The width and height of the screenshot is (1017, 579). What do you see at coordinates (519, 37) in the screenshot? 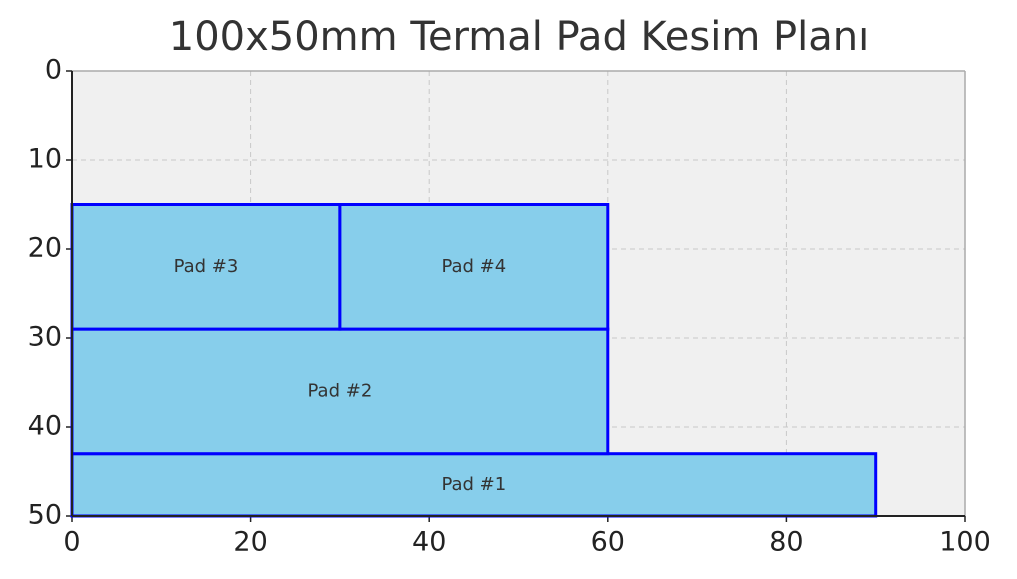
I see `chart-title: 100x50mm Termal Pad Kesim Planı` at bounding box center [519, 37].